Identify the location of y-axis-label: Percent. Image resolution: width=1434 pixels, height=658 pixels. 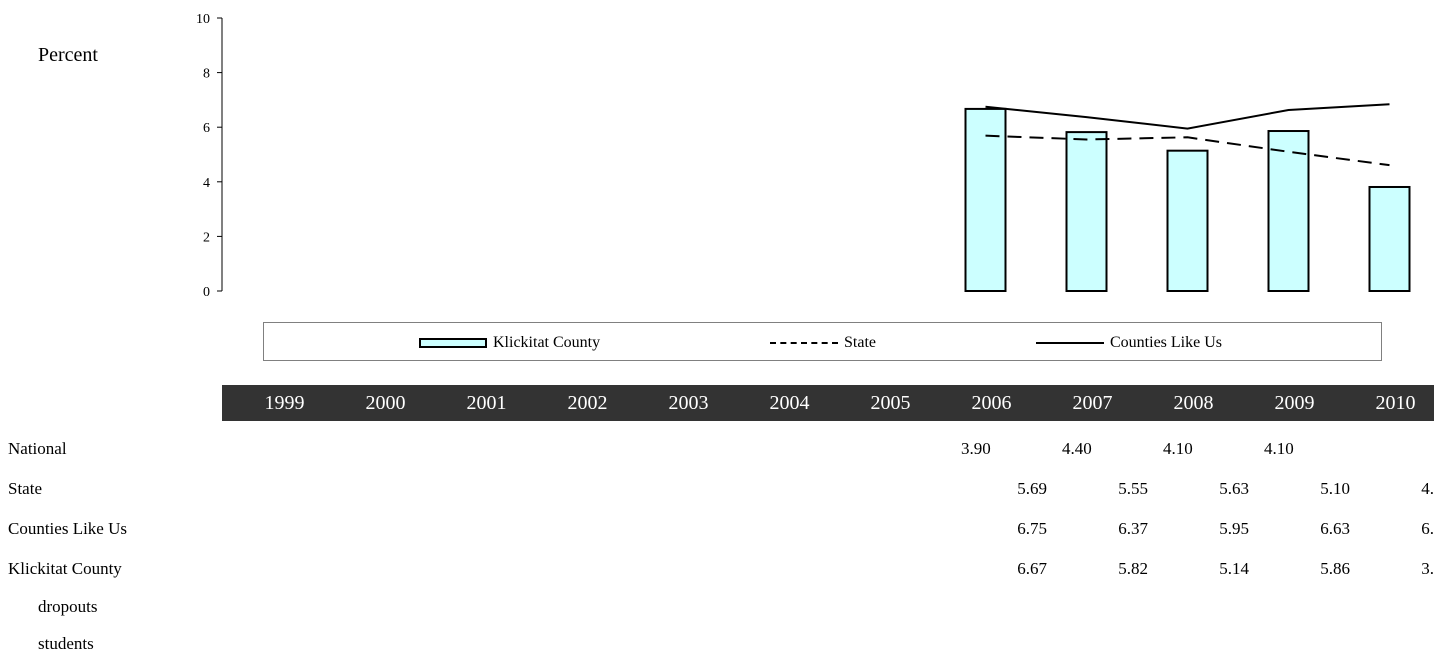
(68, 55).